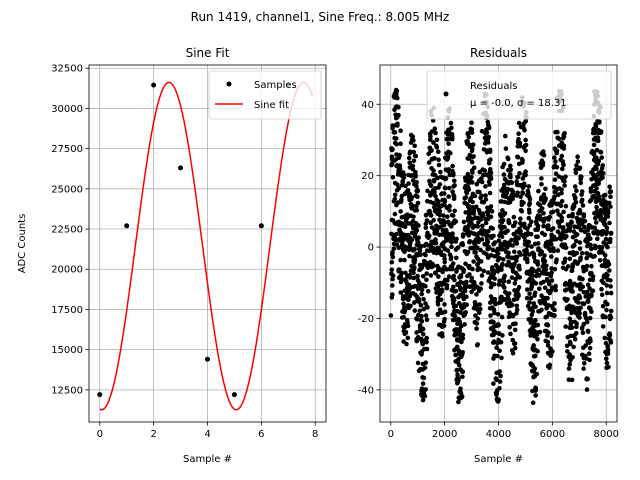 This screenshot has width=640, height=480. Describe the element at coordinates (498, 434) in the screenshot. I see `residuals-xtick-label: 4000` at that location.